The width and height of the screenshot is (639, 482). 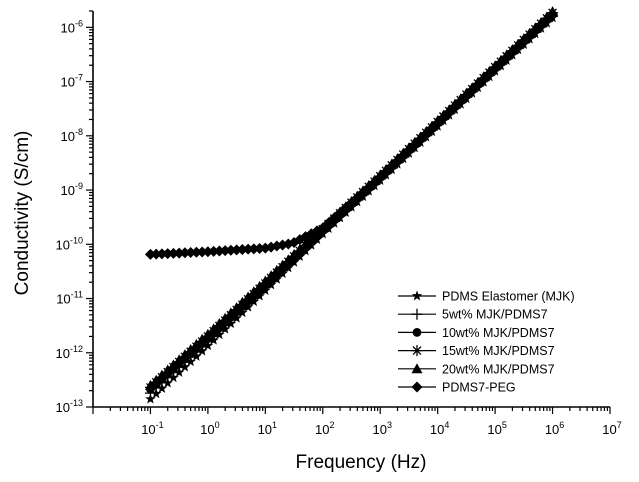 I want to click on x-tick-label: 10⁶, so click(x=554, y=428).